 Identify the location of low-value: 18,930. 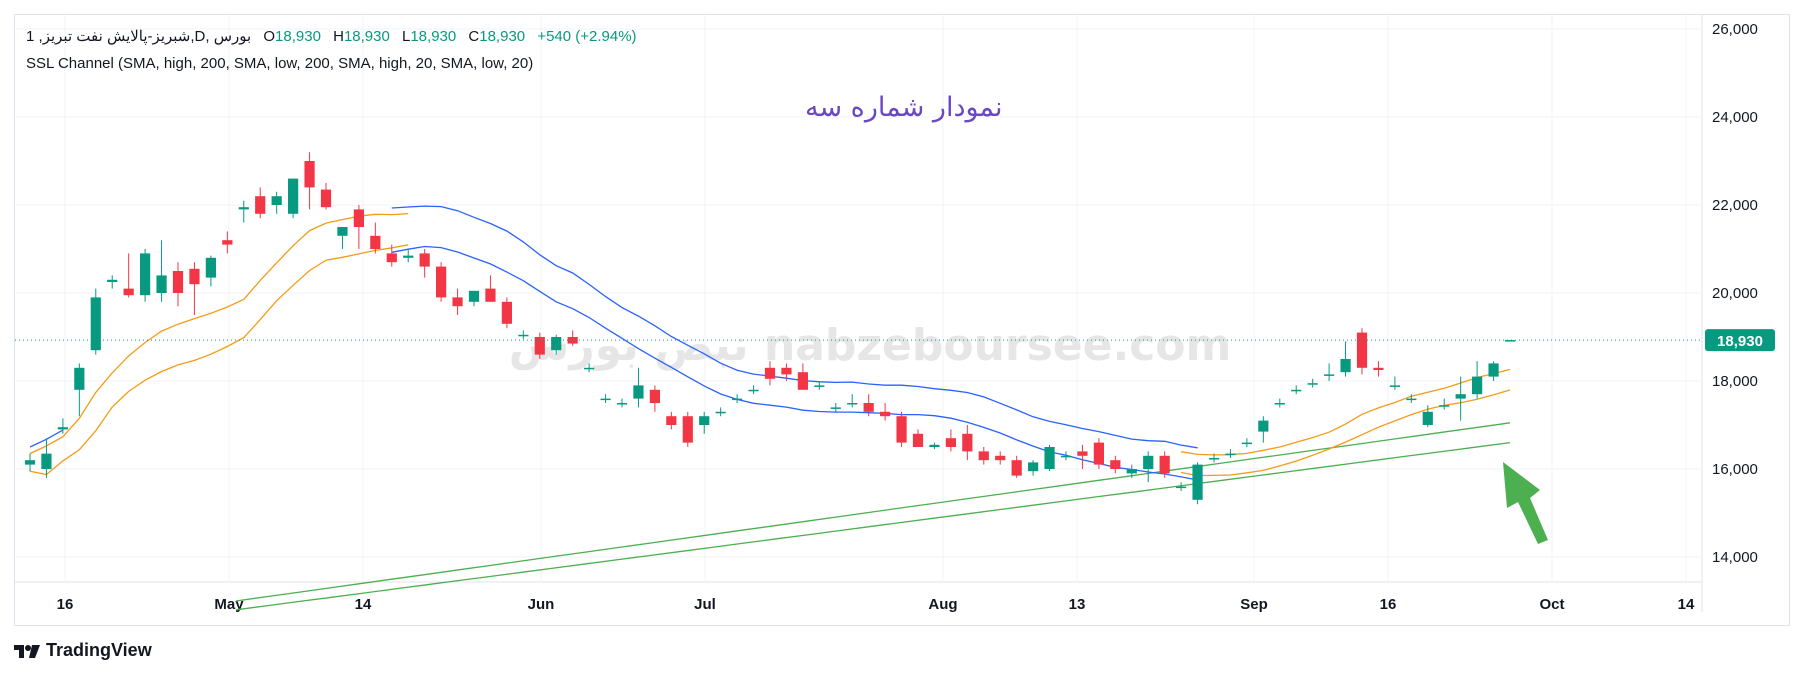
(433, 36).